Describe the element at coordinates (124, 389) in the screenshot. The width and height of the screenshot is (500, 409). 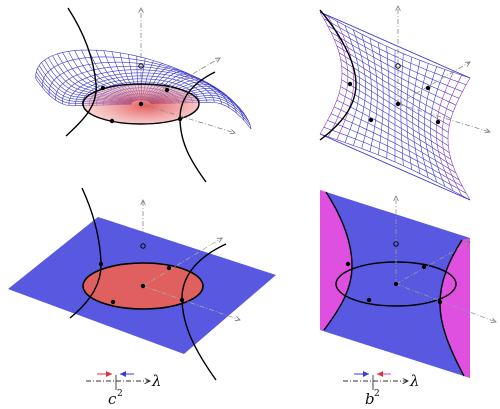
I see `legend-left-parameter: λ c 2` at that location.